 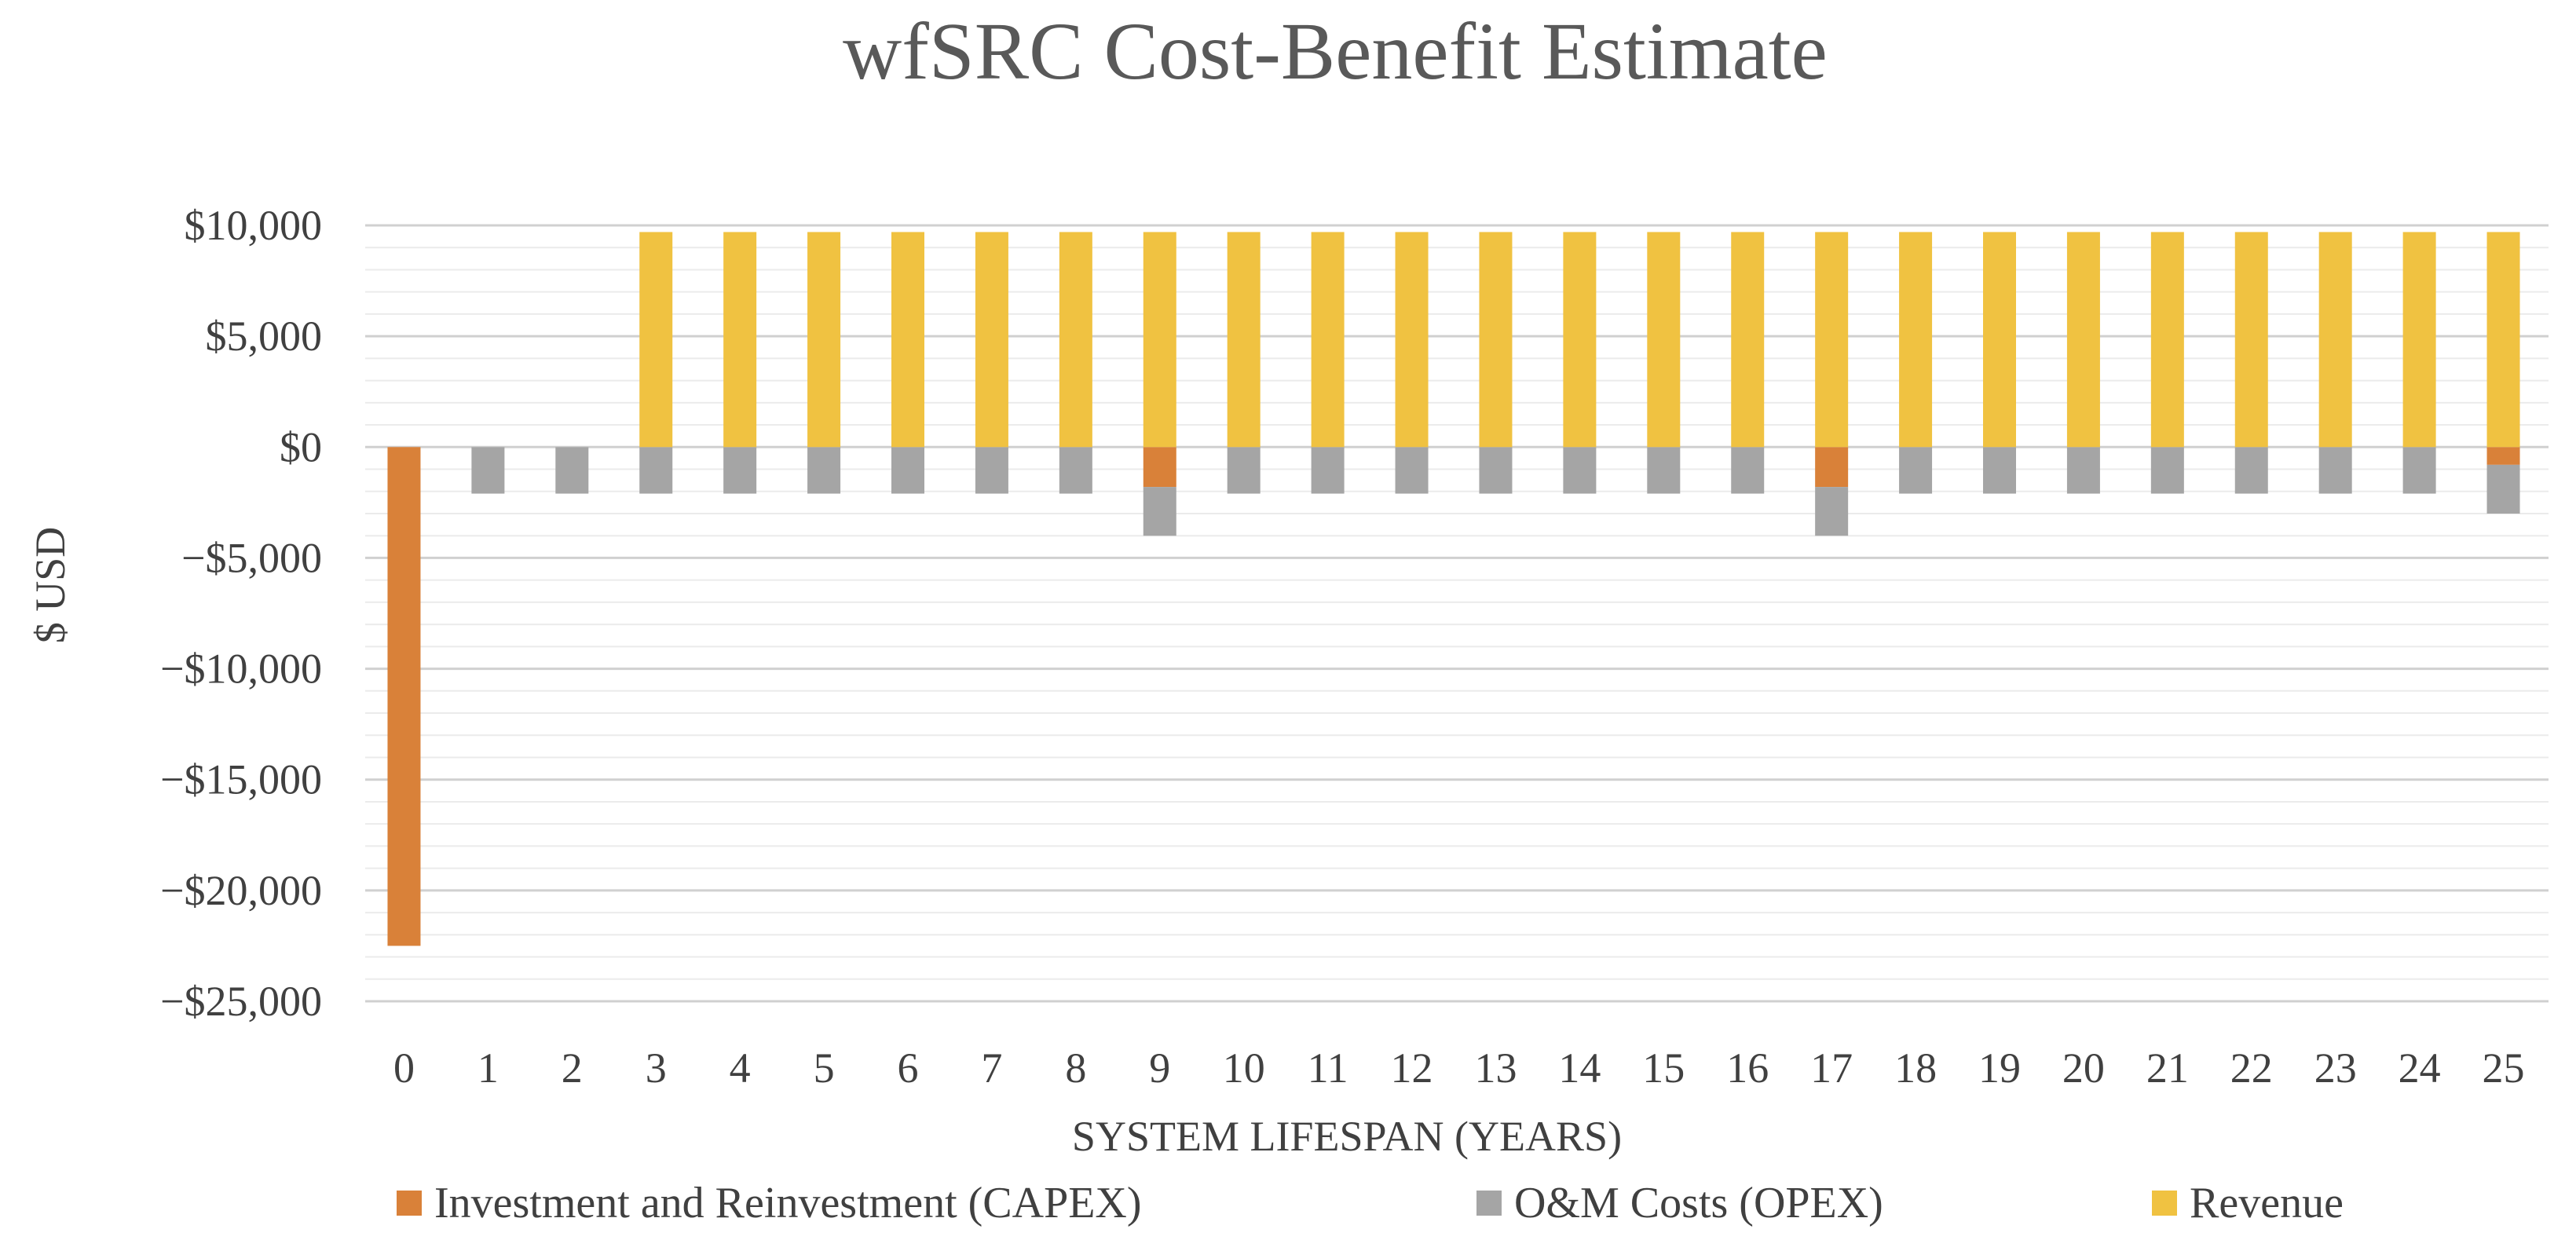 What do you see at coordinates (1699, 1203) in the screenshot?
I see `legend-label-opex: O&M Costs (OPEX)` at bounding box center [1699, 1203].